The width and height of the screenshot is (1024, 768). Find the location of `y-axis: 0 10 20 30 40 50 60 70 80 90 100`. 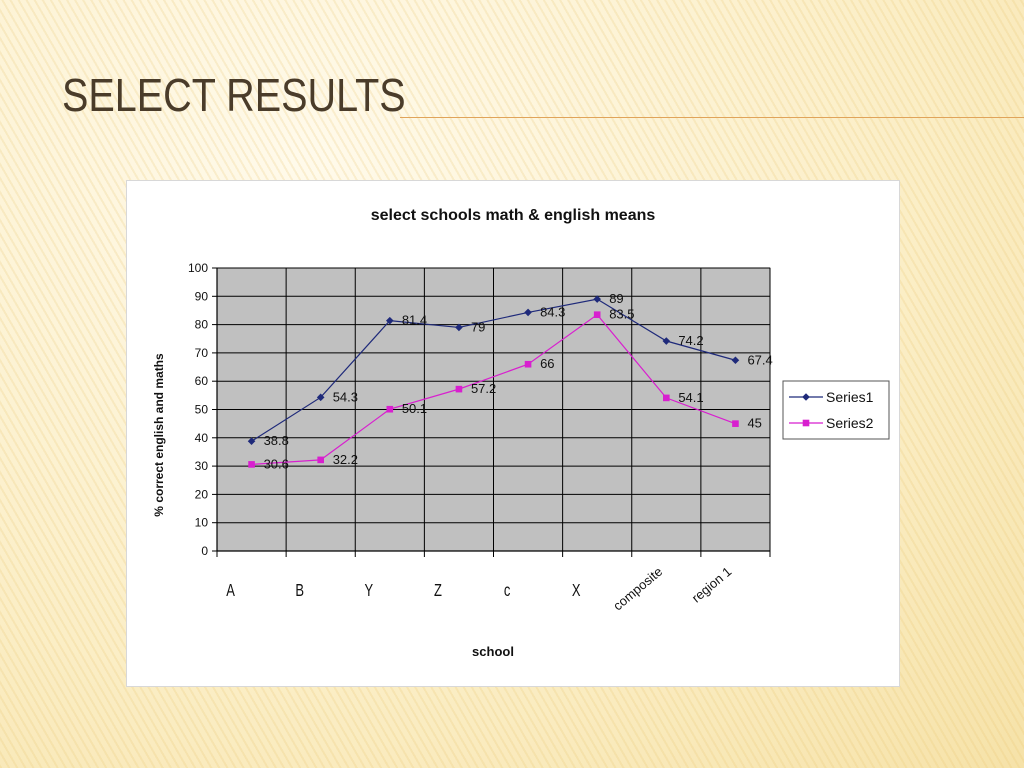

y-axis: 0 10 20 30 40 50 60 70 80 90 100 is located at coordinates (203, 409).